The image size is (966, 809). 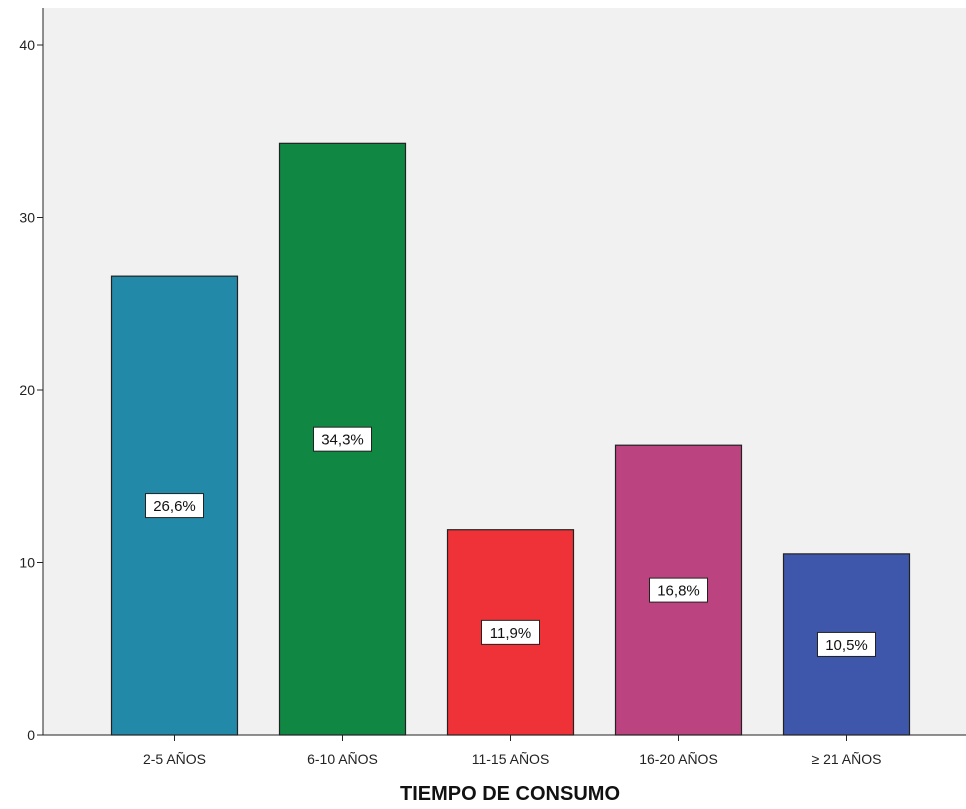 What do you see at coordinates (342, 759) in the screenshot?
I see `x-tick-label: 6-10 AÑOS` at bounding box center [342, 759].